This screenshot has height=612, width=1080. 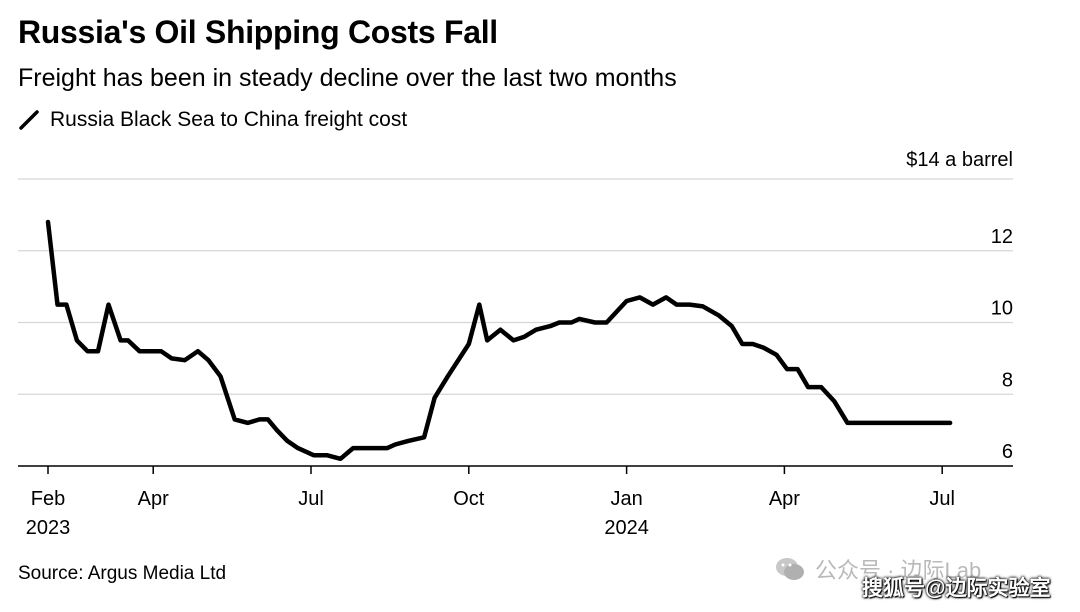 I want to click on y-tick-label-14: $14 a barrel, so click(x=959, y=160).